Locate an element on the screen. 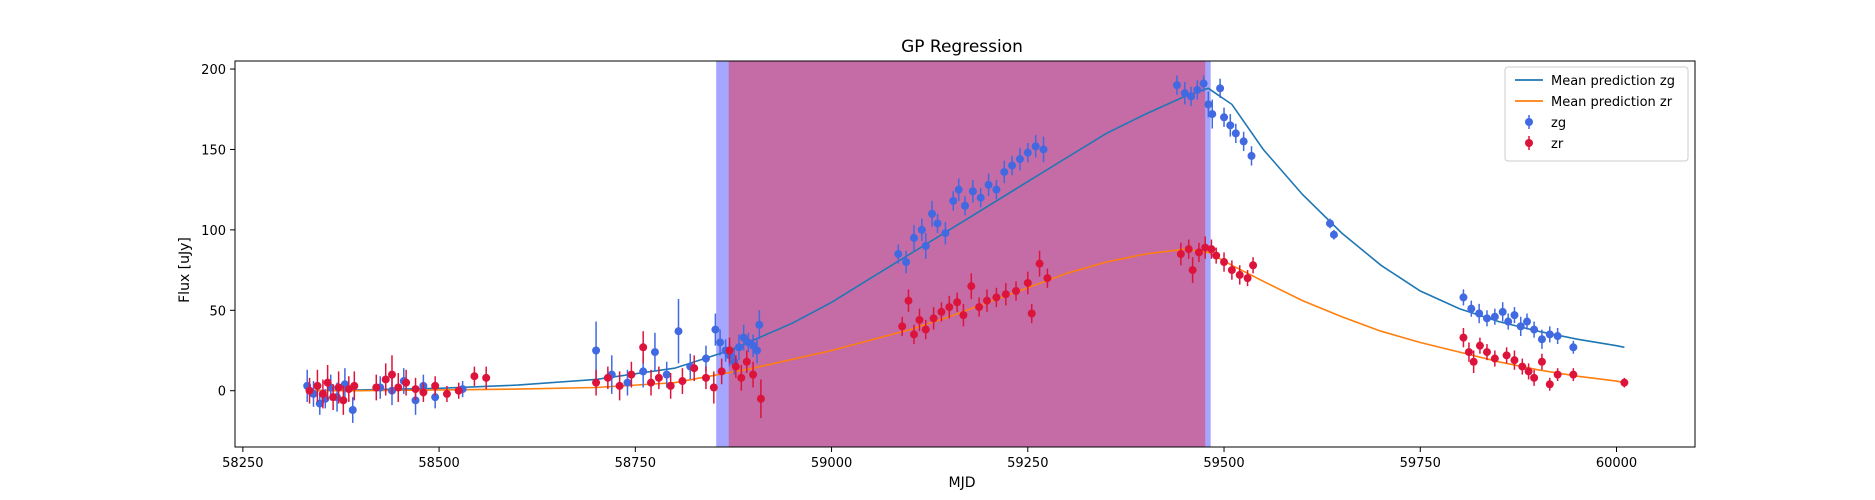 This screenshot has height=500, width=1875. legend-label: zg is located at coordinates (1558, 123).